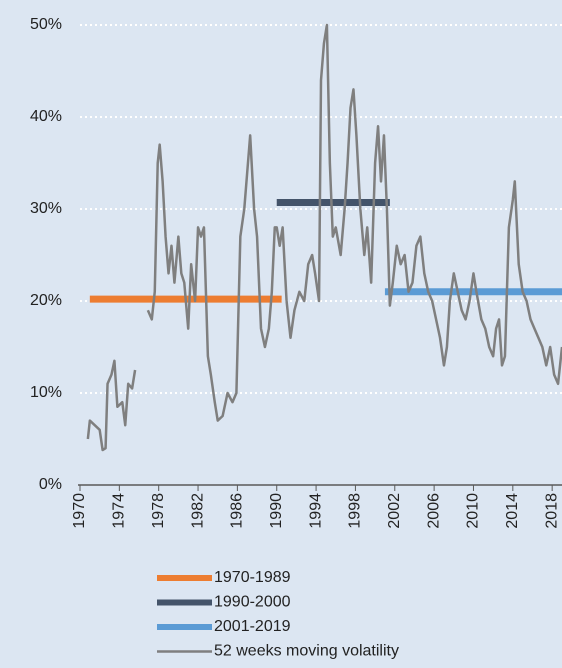 The image size is (562, 668). What do you see at coordinates (473, 511) in the screenshot?
I see `x-tick-label: 2010` at bounding box center [473, 511].